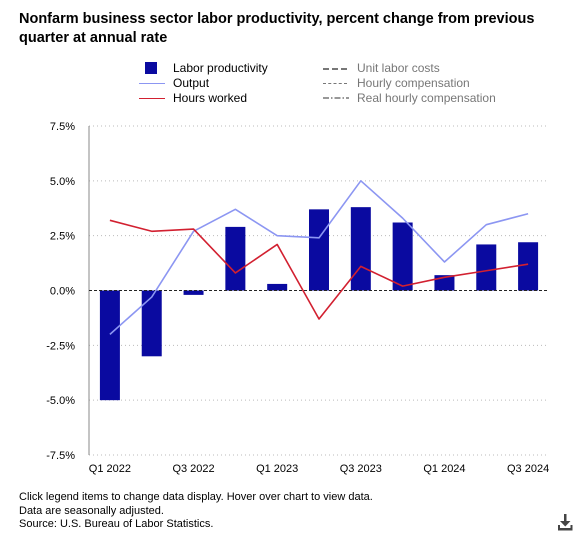  I want to click on line-hours-worked, so click(319, 269).